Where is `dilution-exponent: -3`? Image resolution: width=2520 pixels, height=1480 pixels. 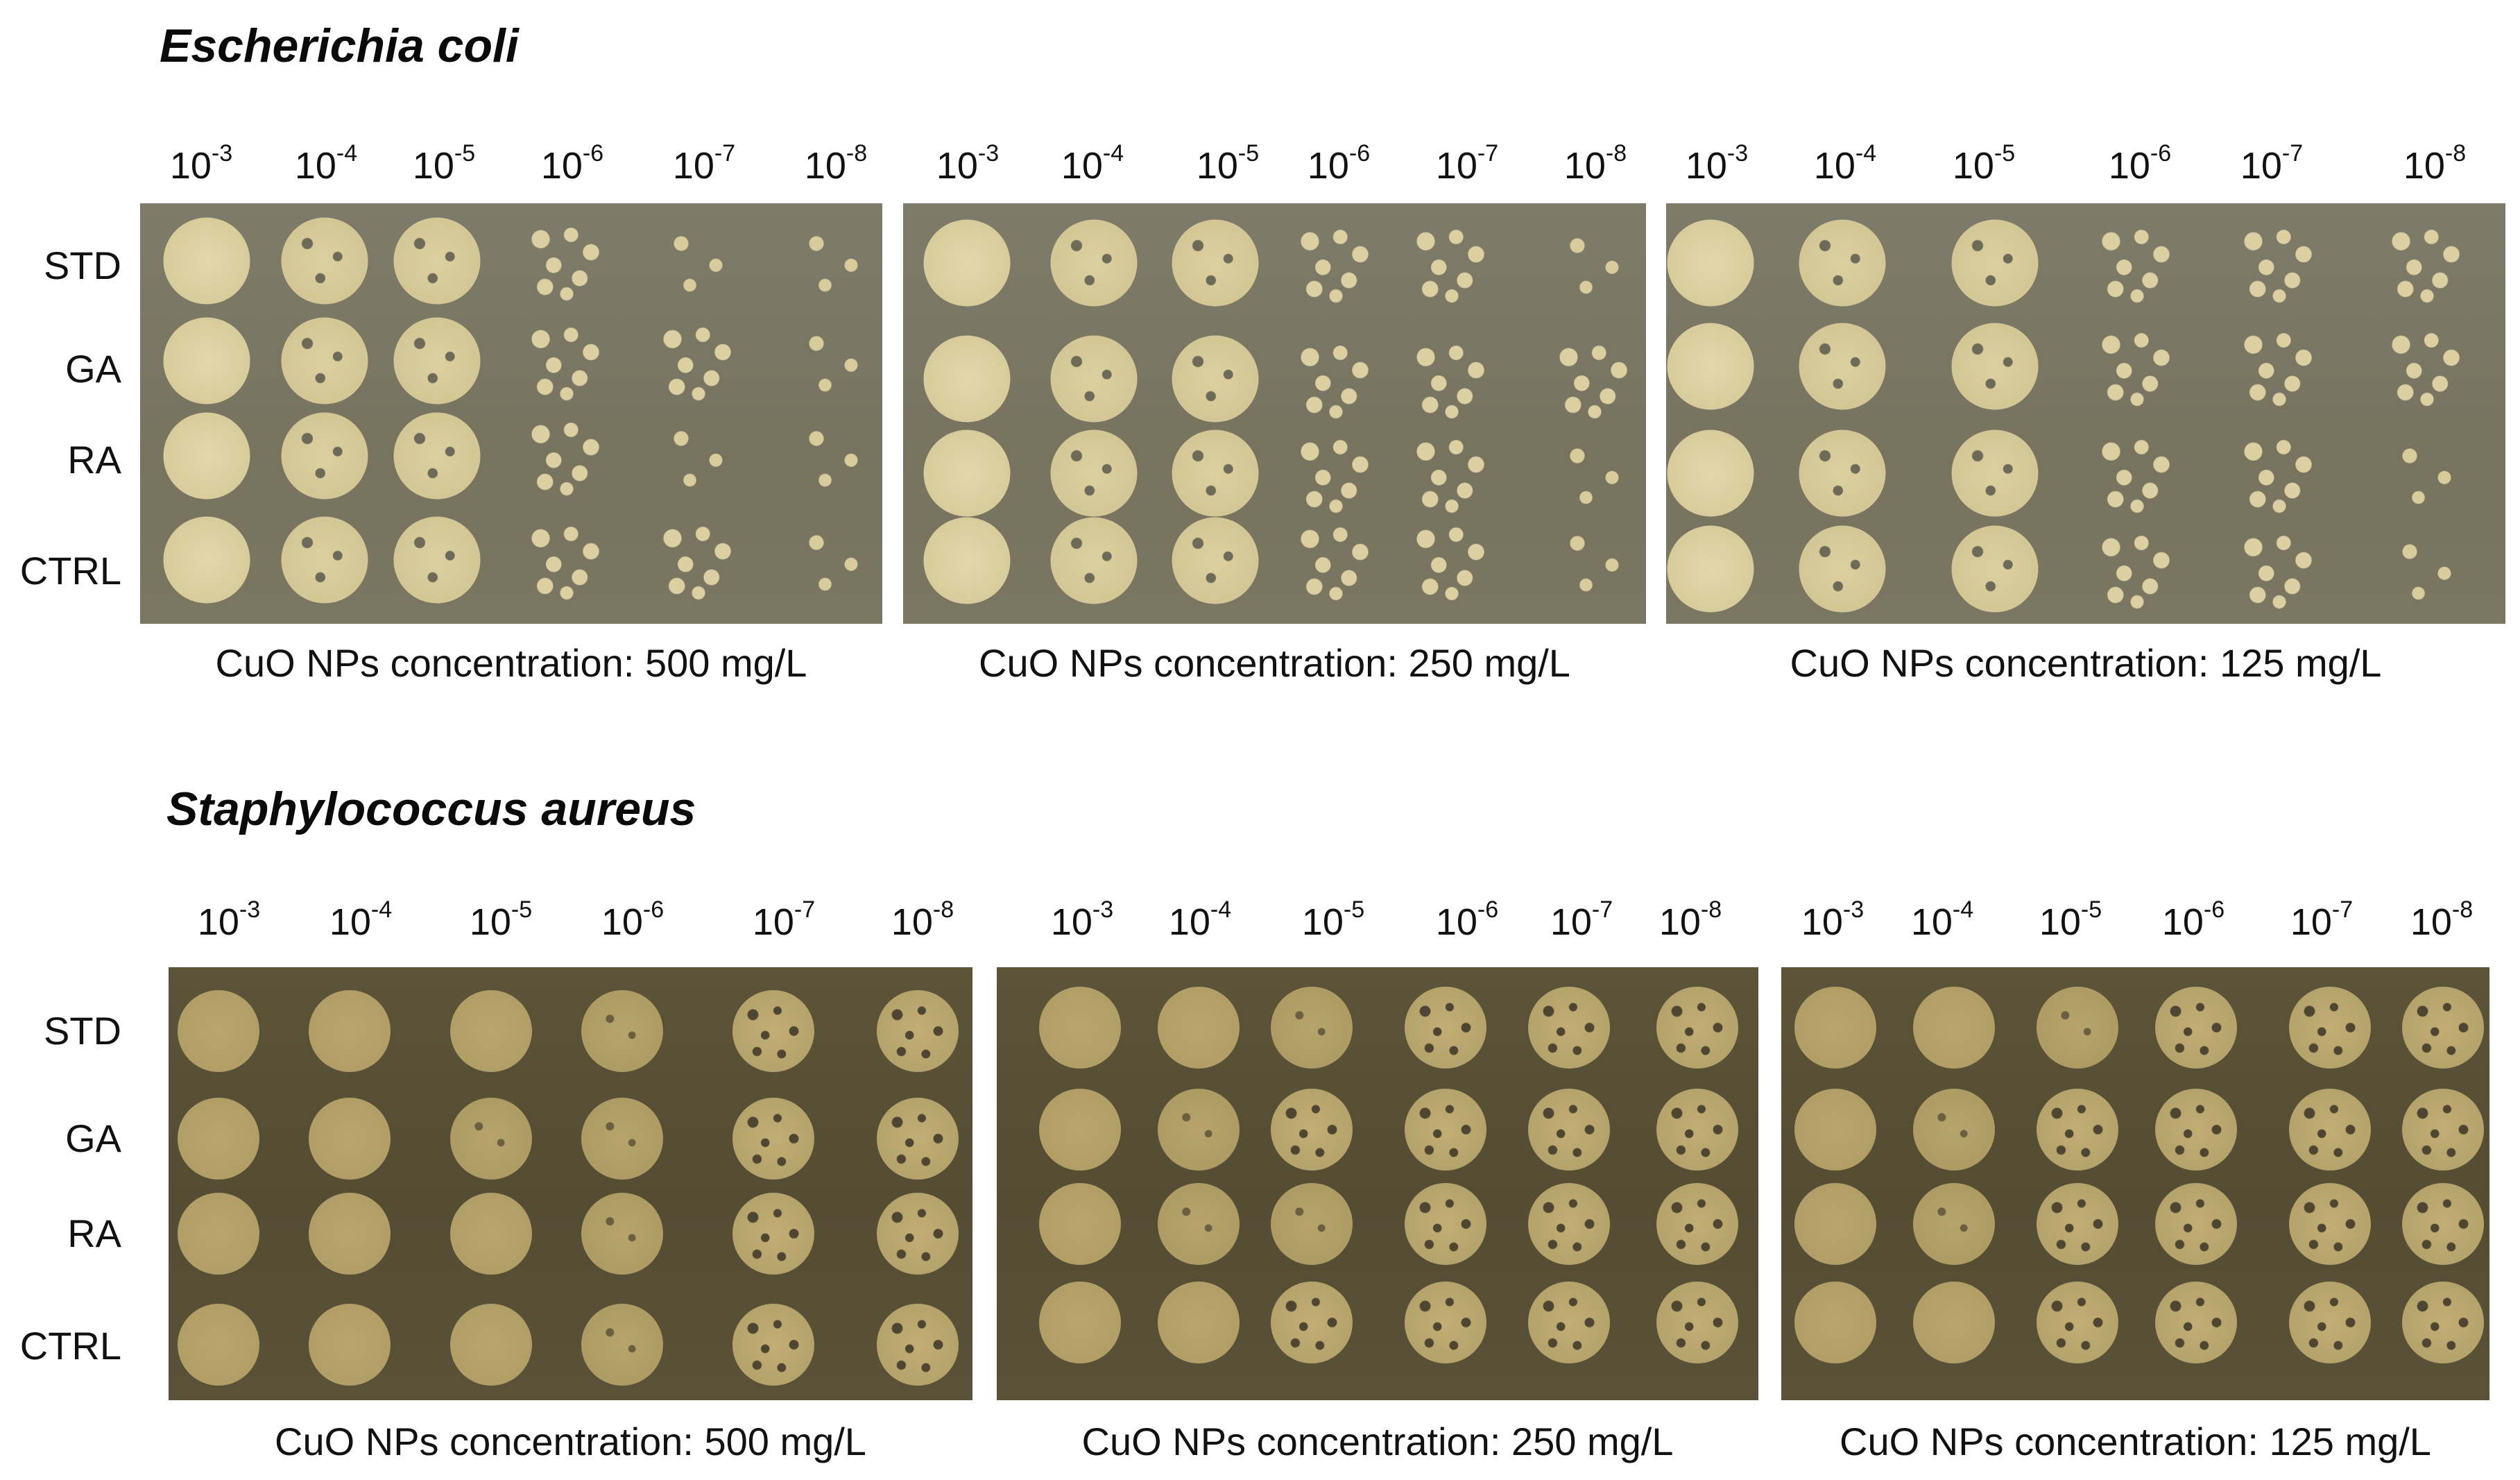 dilution-exponent: -3 is located at coordinates (222, 153).